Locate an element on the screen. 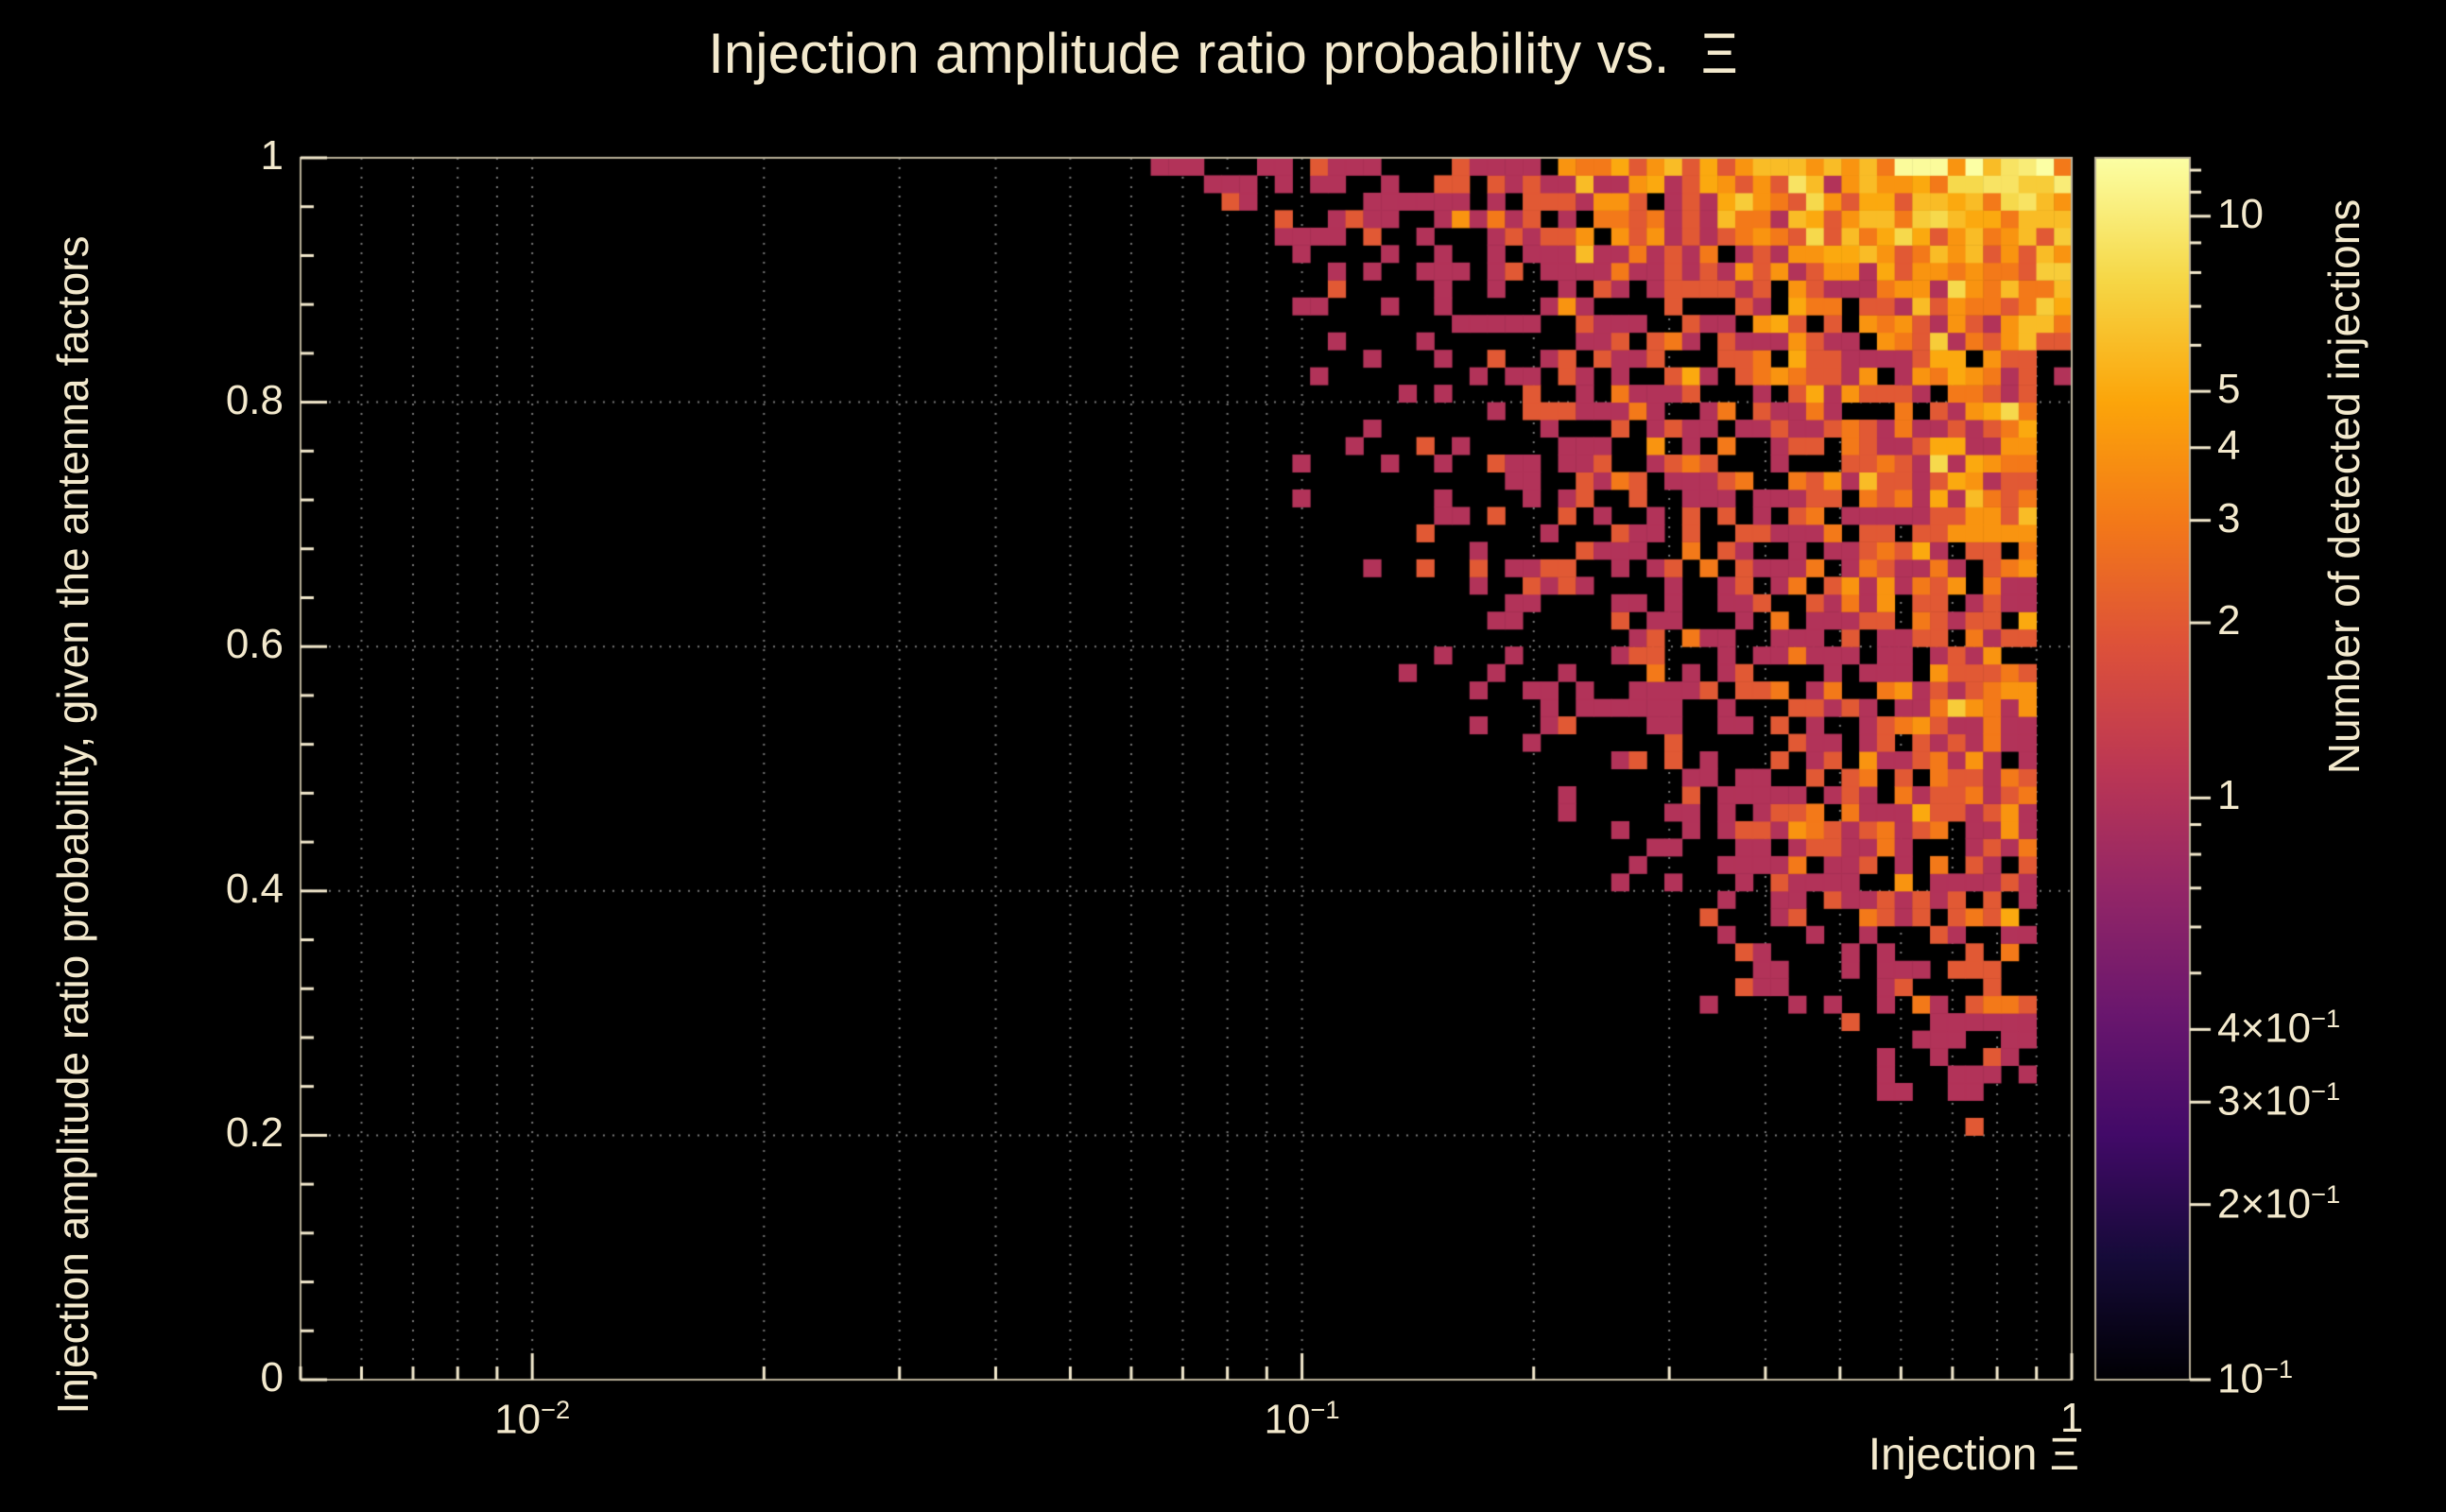 The image size is (2446, 1512). x-tick-label: 1 is located at coordinates (2071, 1418).